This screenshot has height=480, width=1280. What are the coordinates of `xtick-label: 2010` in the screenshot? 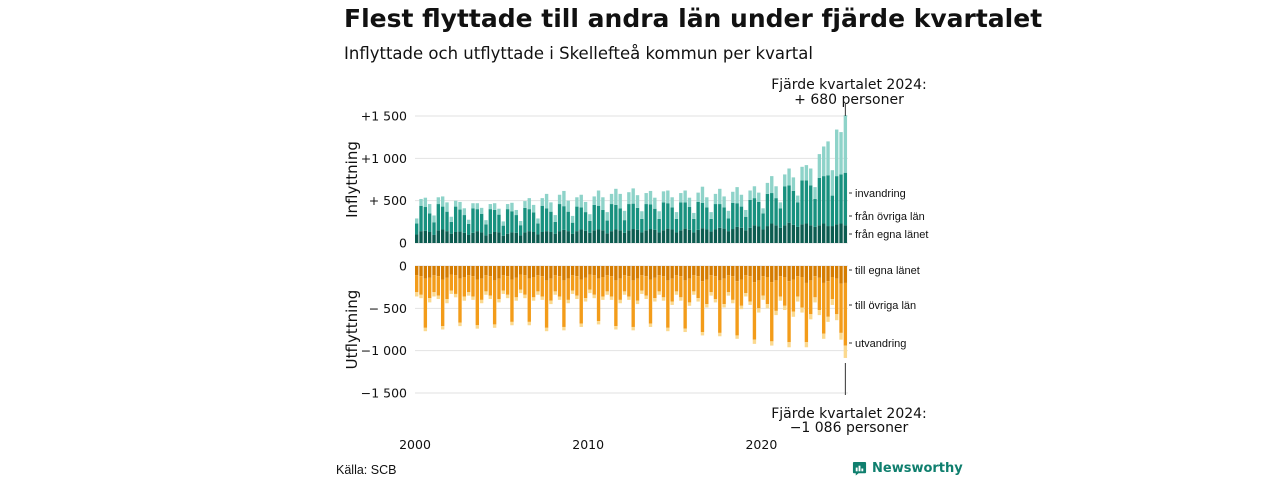 It's located at (588, 444).